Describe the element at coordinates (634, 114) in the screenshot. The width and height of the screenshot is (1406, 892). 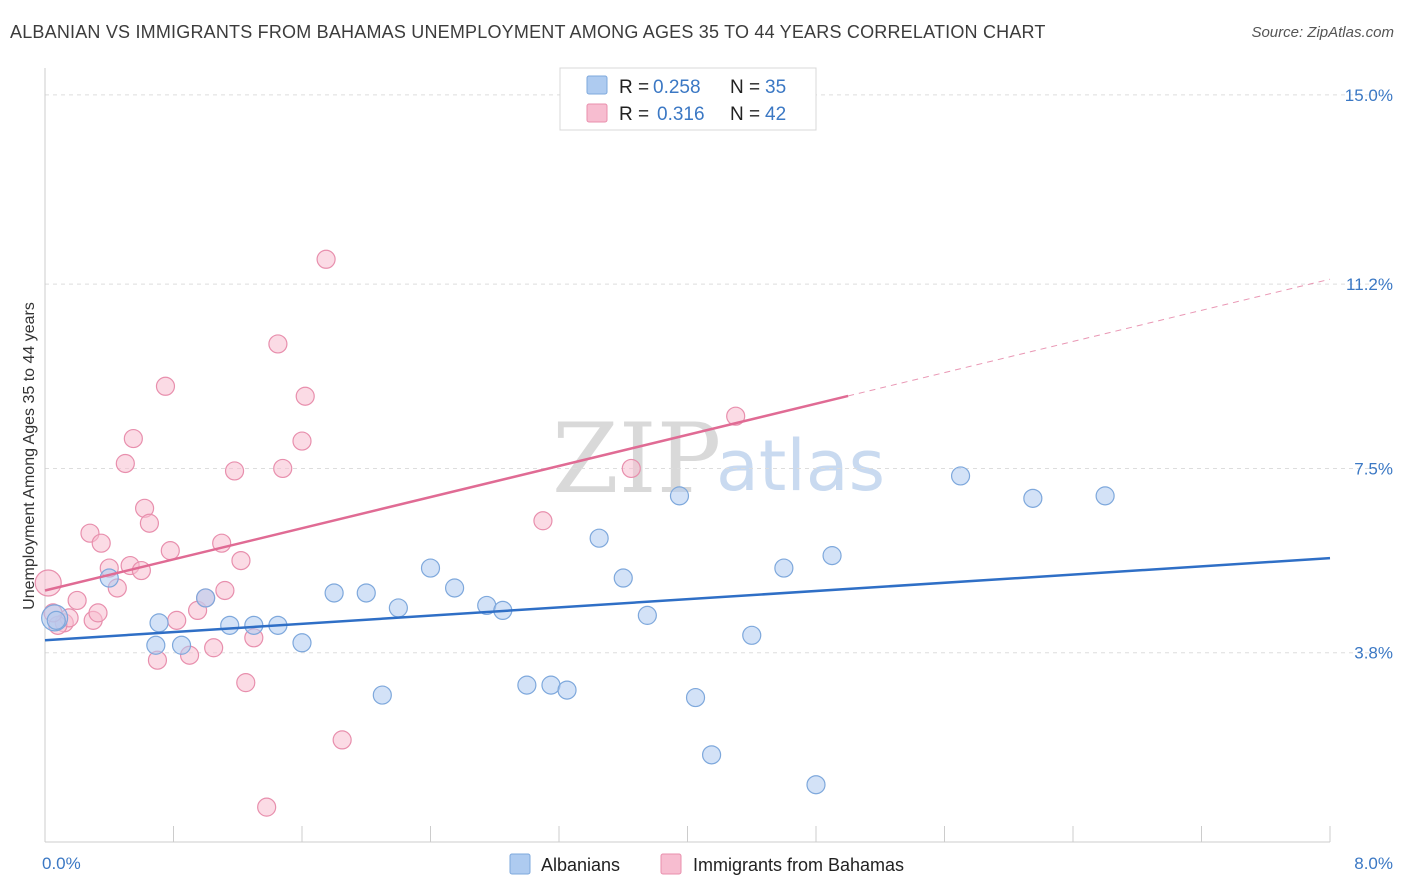
I see `legend-r-label-bahamas: R =` at that location.